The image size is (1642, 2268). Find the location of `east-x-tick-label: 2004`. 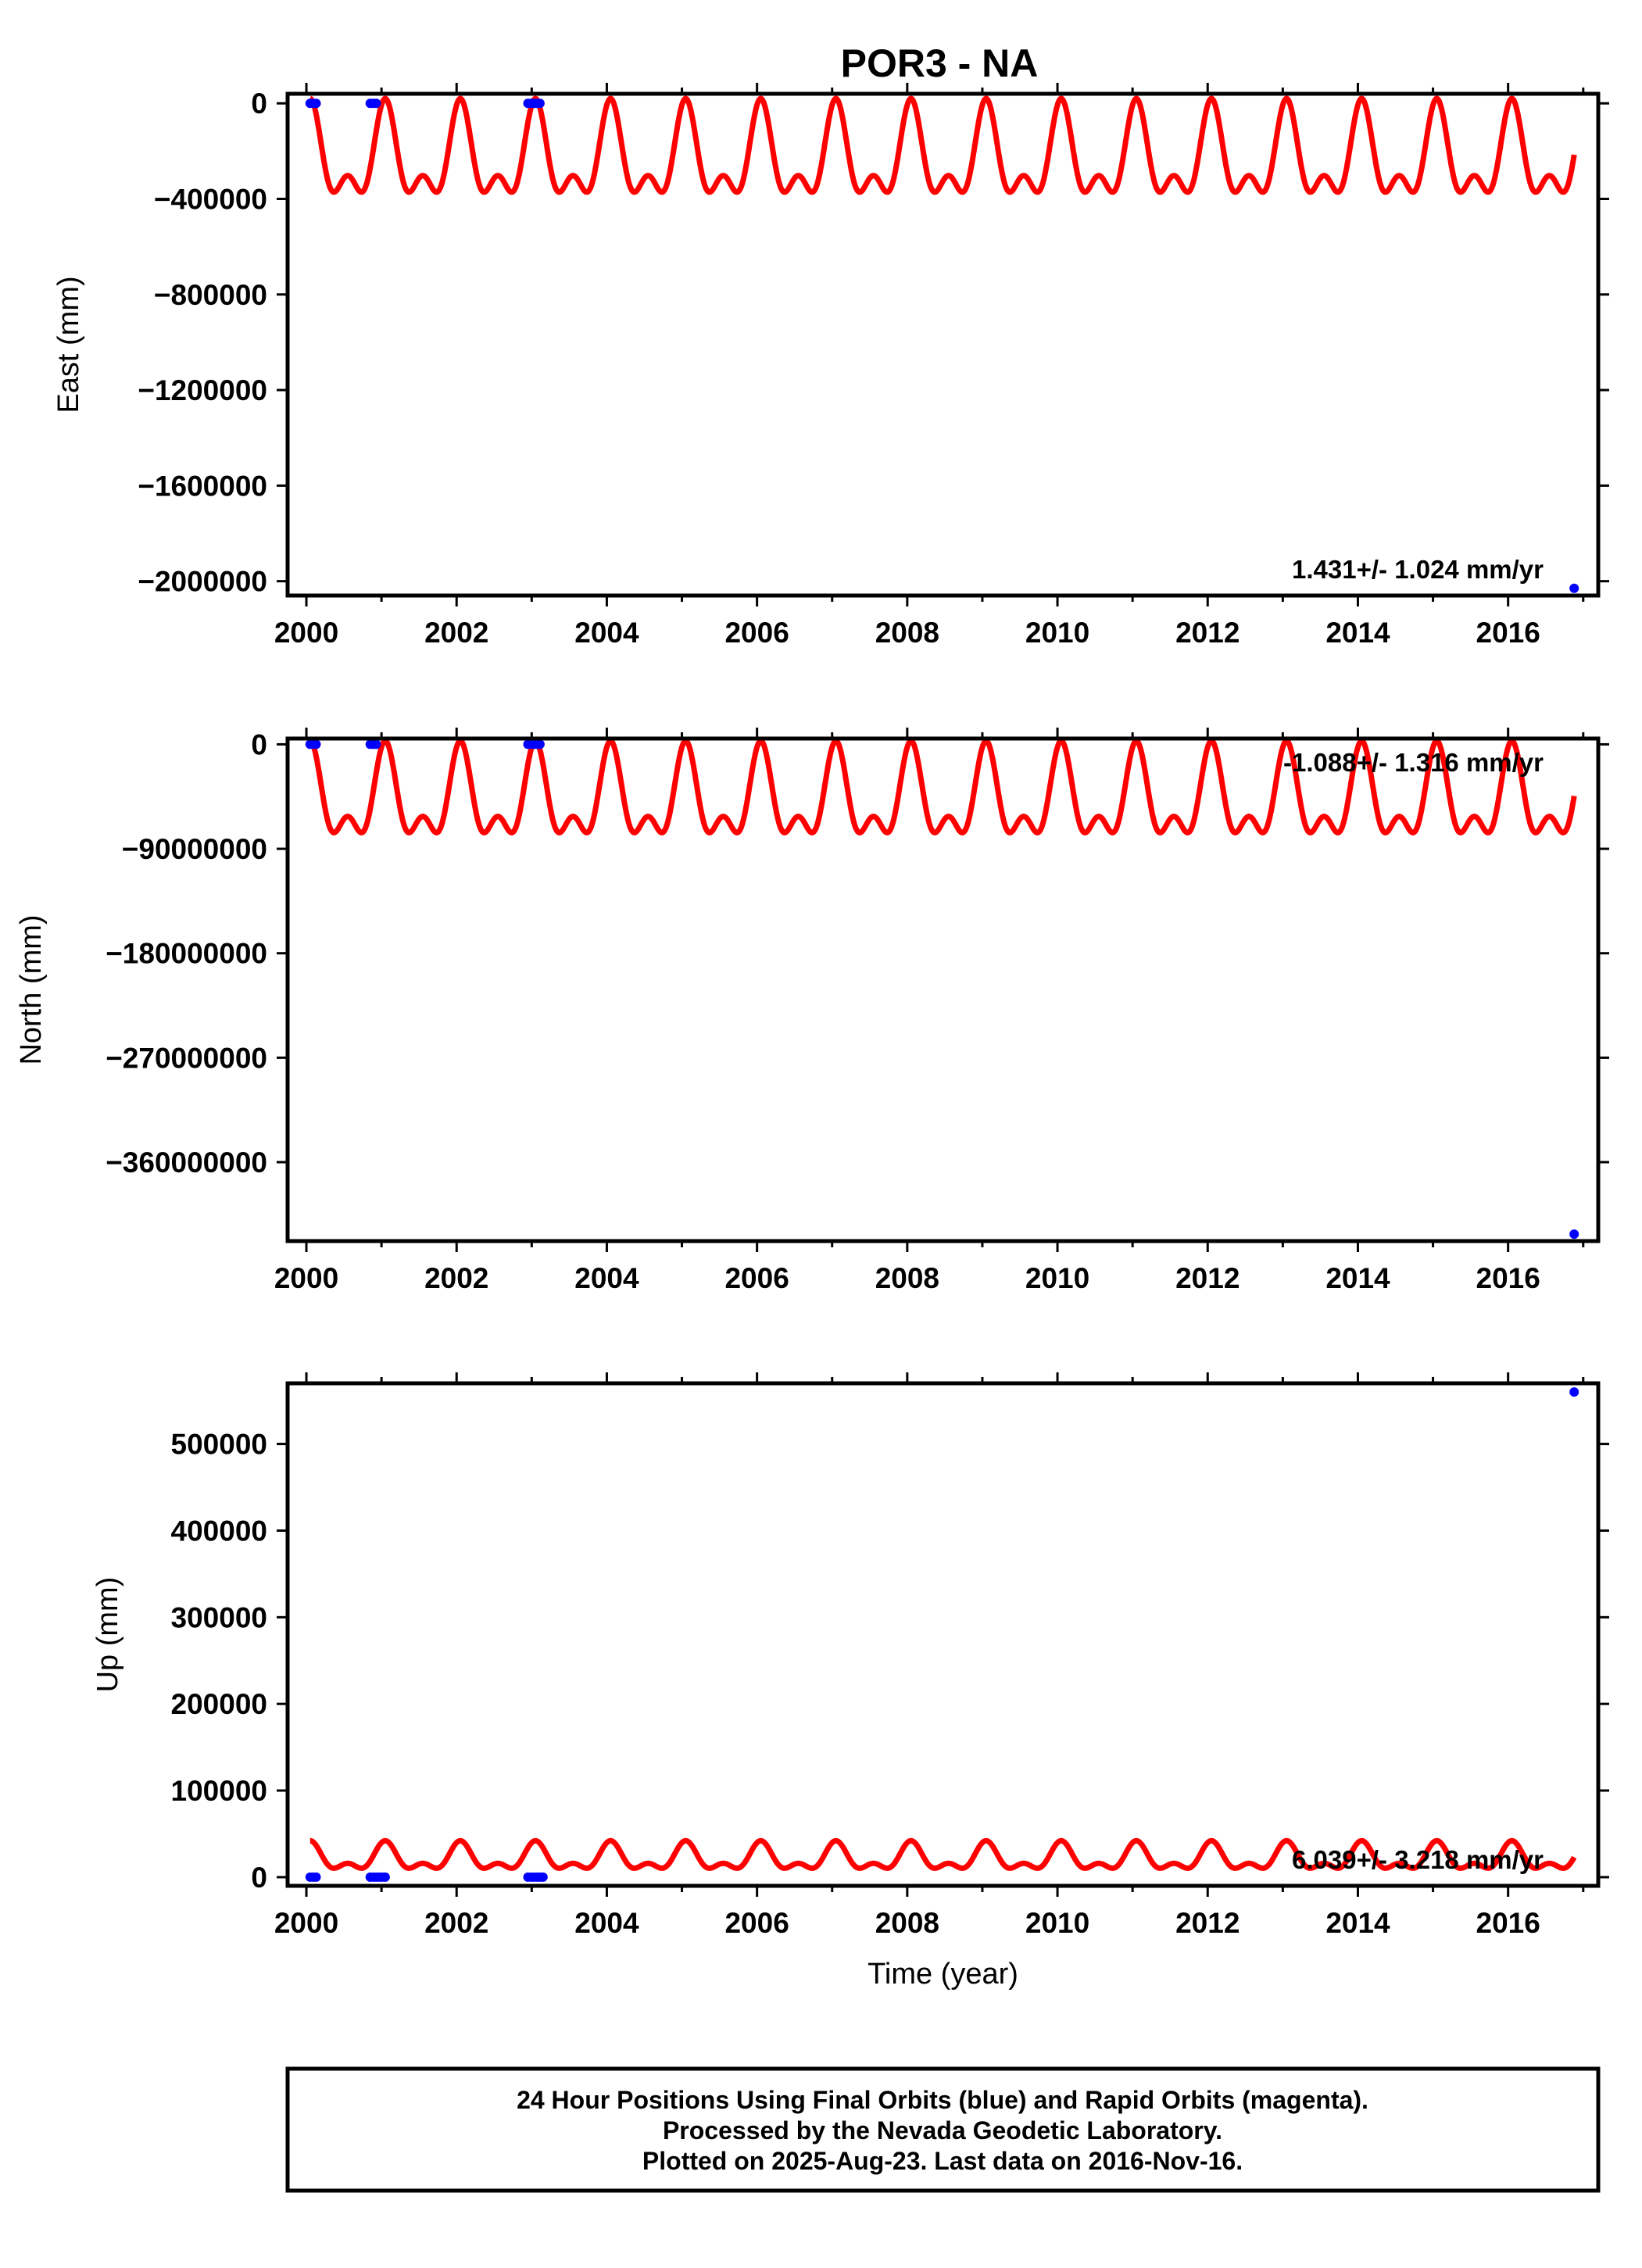

east-x-tick-label: 2004 is located at coordinates (606, 633).